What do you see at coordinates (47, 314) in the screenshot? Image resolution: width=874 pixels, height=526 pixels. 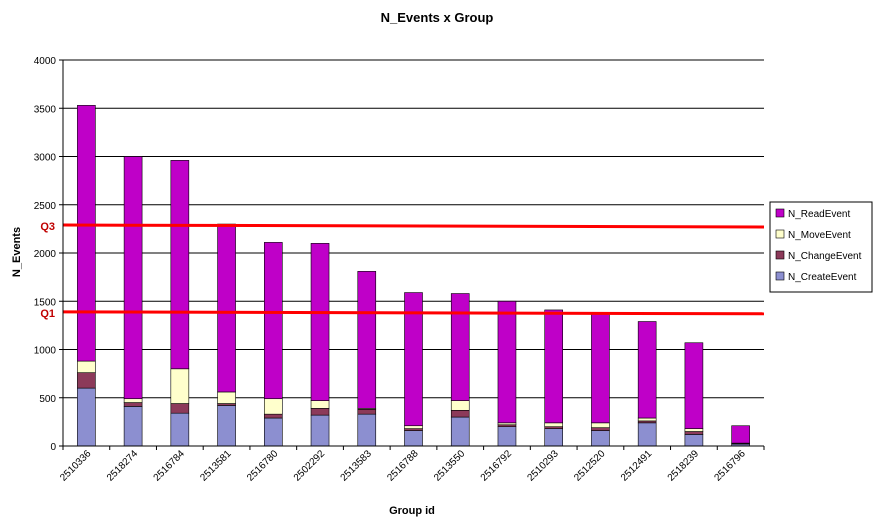 I see `reference-label-q1: Q1` at bounding box center [47, 314].